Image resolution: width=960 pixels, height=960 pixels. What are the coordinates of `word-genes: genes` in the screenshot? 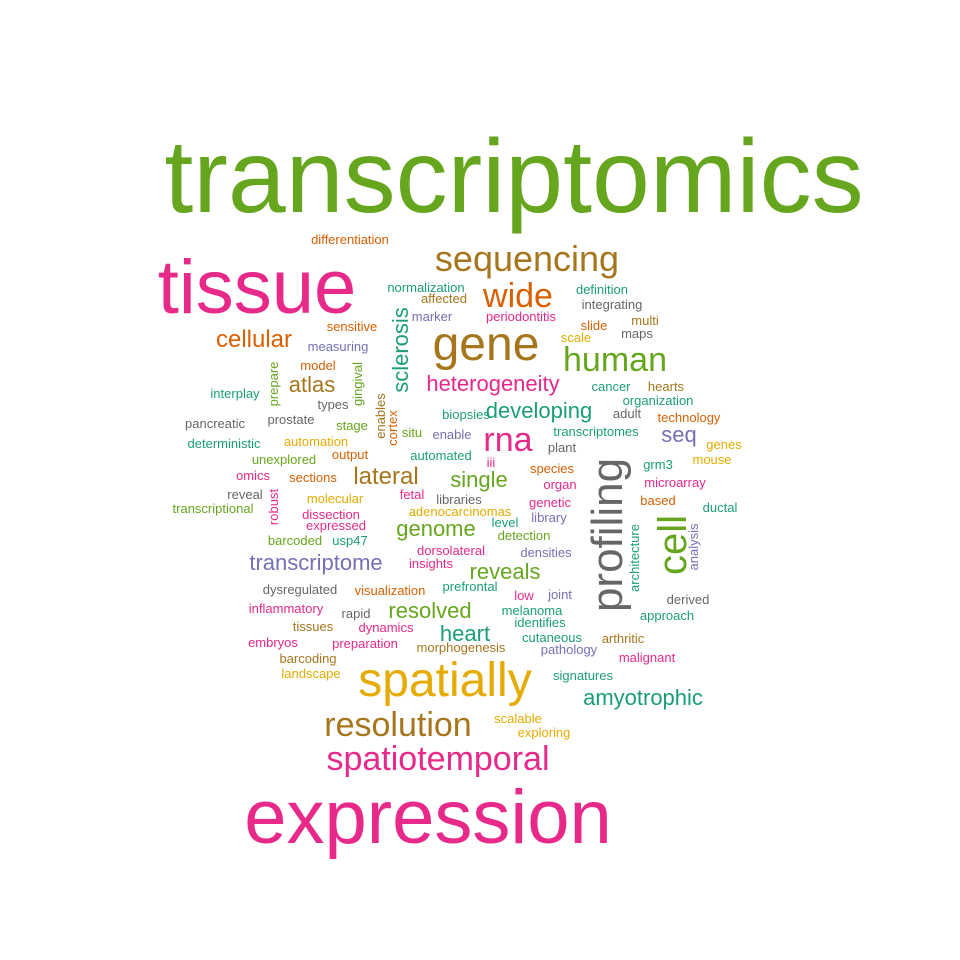 It's located at (724, 444).